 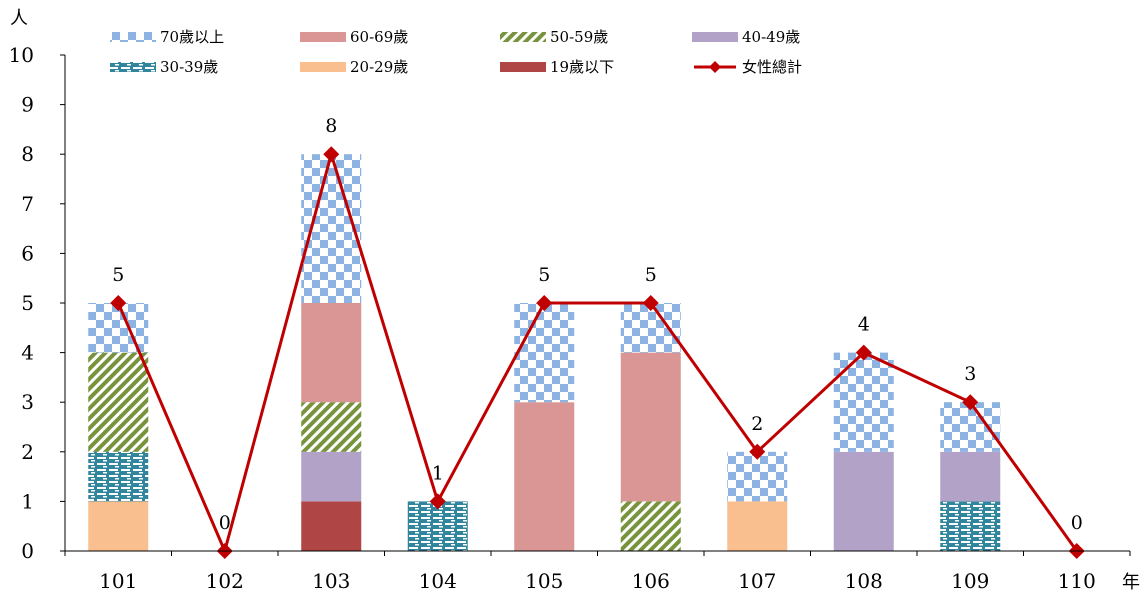 I want to click on y-tick-label: 4, so click(x=27, y=353).